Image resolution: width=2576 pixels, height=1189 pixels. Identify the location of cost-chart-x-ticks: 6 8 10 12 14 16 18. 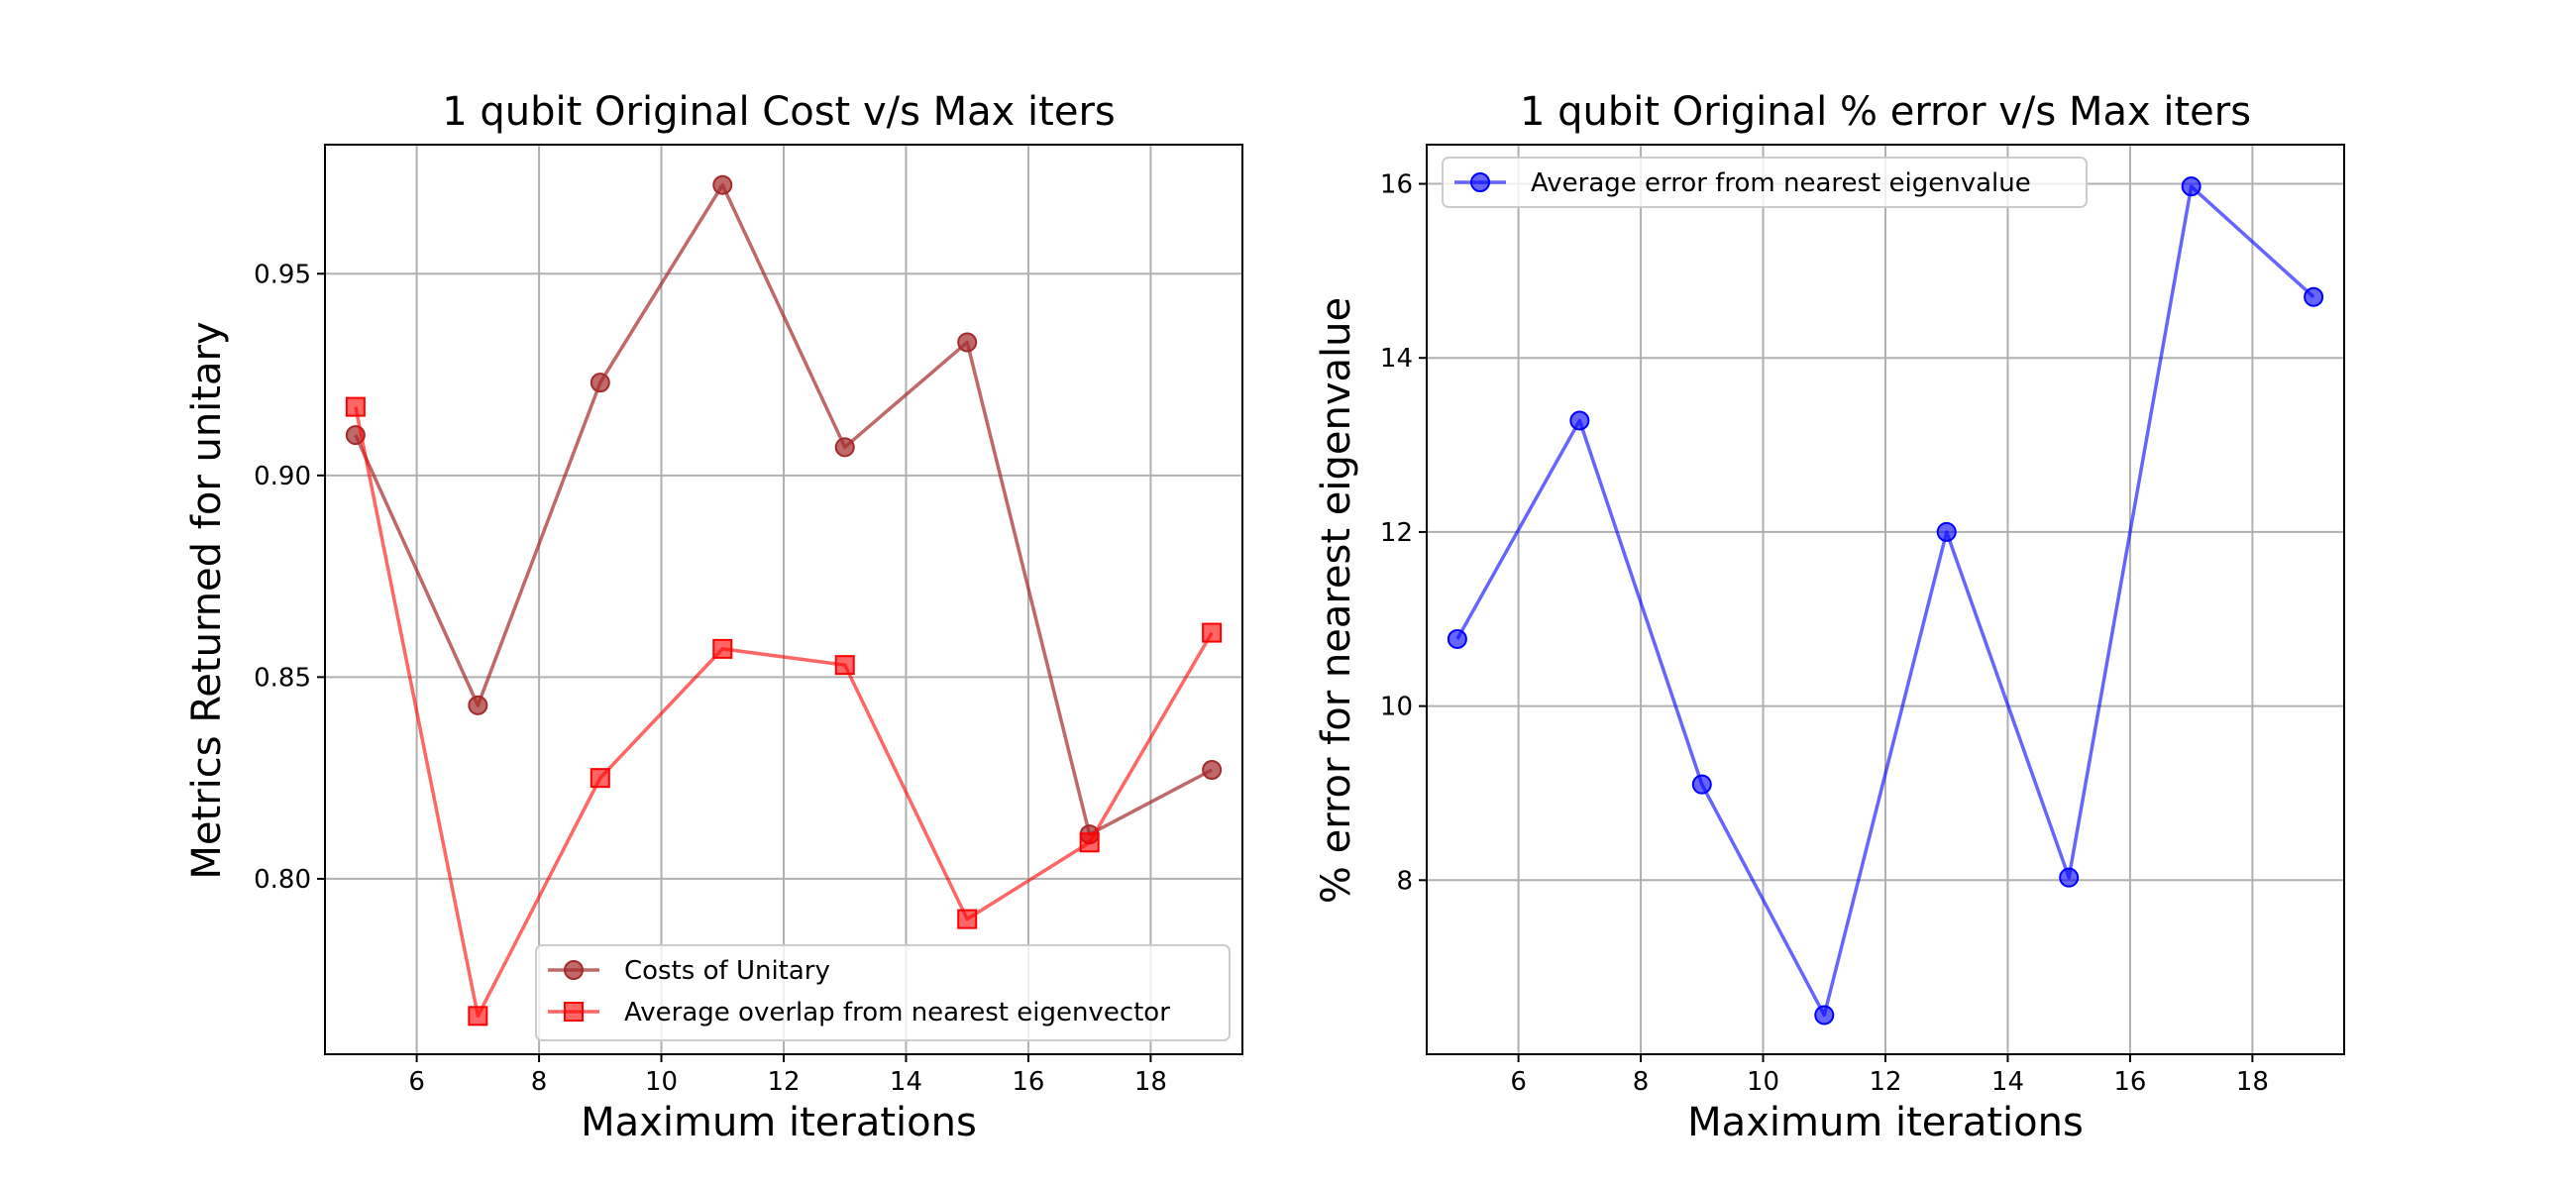
(788, 1075).